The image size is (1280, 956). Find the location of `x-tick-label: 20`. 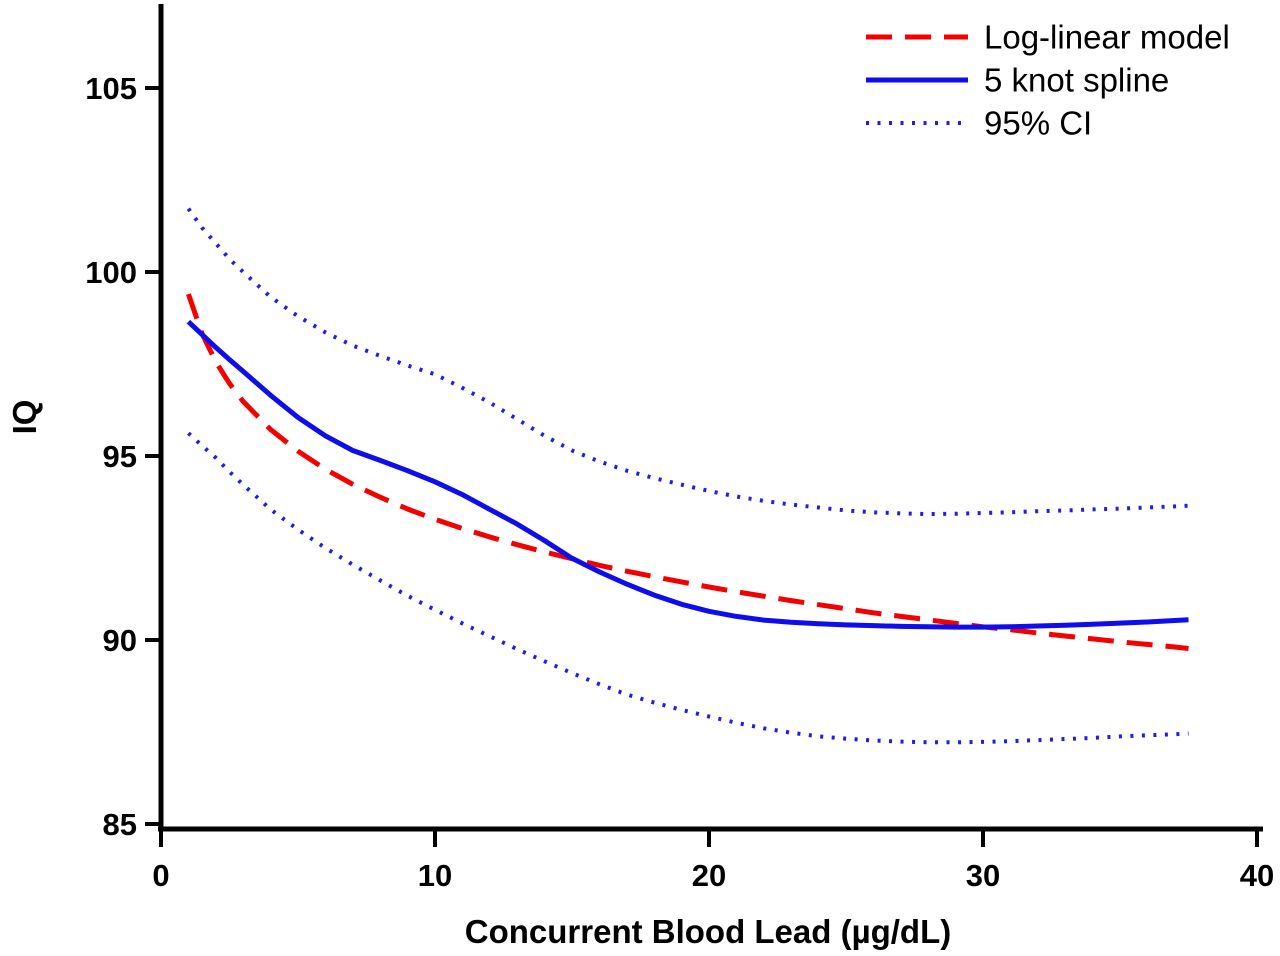

x-tick-label: 20 is located at coordinates (709, 875).